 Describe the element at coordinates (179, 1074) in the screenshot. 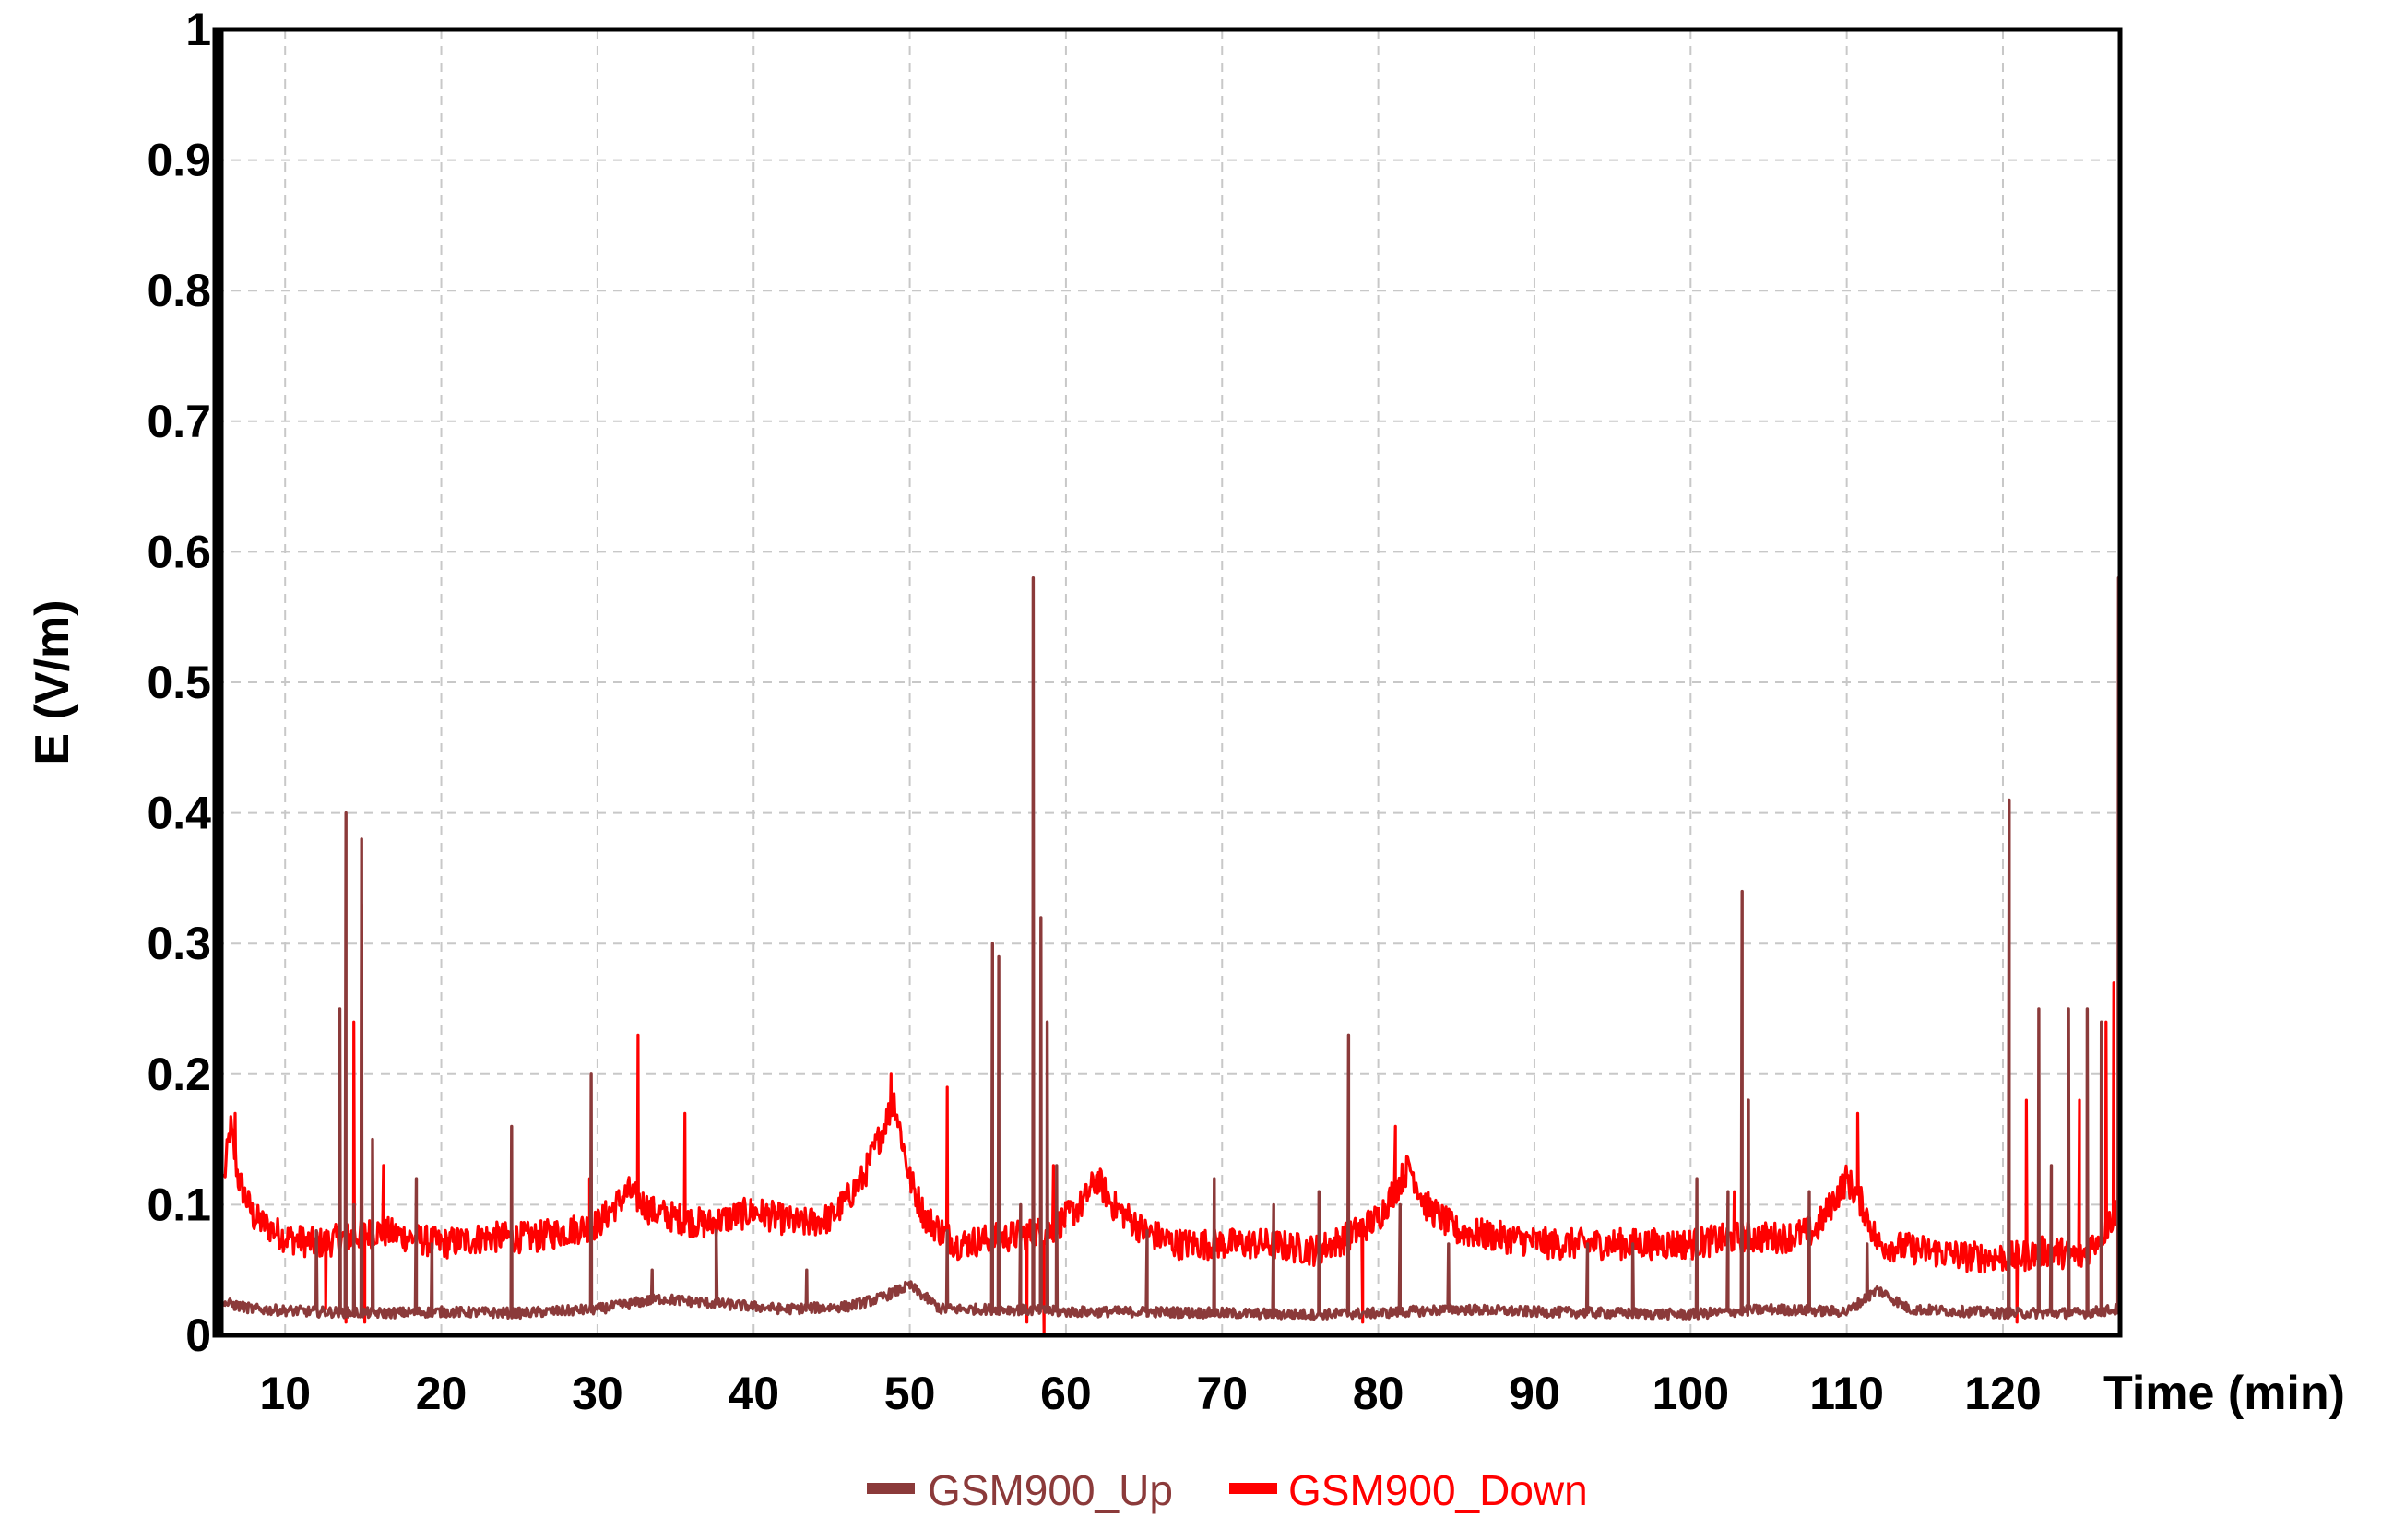

I see `y-tick-label: 0.2` at that location.